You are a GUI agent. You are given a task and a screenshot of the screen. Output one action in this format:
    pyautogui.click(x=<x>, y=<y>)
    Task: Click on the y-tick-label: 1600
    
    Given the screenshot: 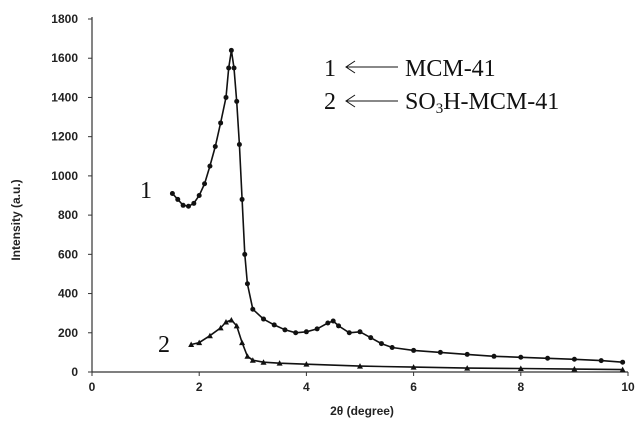 What is the action you would take?
    pyautogui.click(x=64, y=58)
    